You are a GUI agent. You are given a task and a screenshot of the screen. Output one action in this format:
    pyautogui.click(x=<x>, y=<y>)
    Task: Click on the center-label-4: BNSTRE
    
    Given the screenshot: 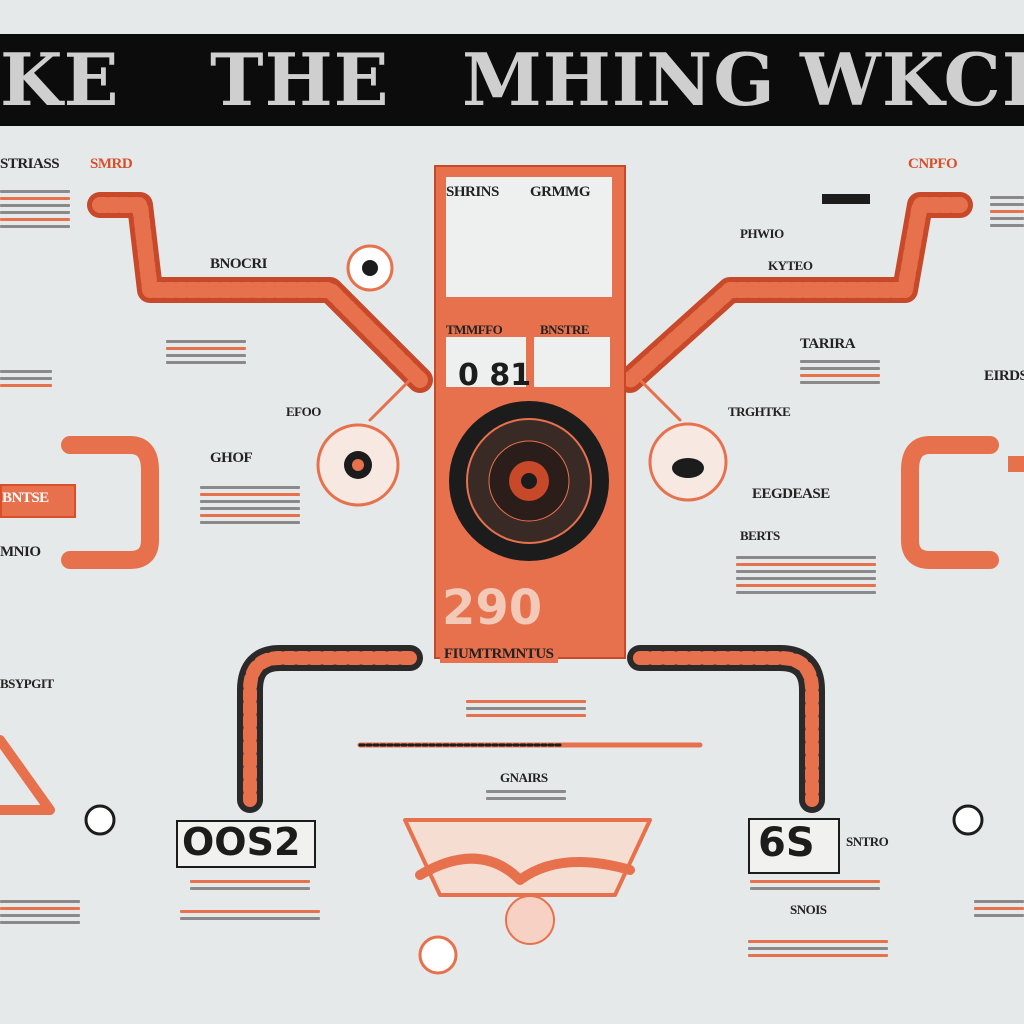 What is the action you would take?
    pyautogui.click(x=565, y=329)
    